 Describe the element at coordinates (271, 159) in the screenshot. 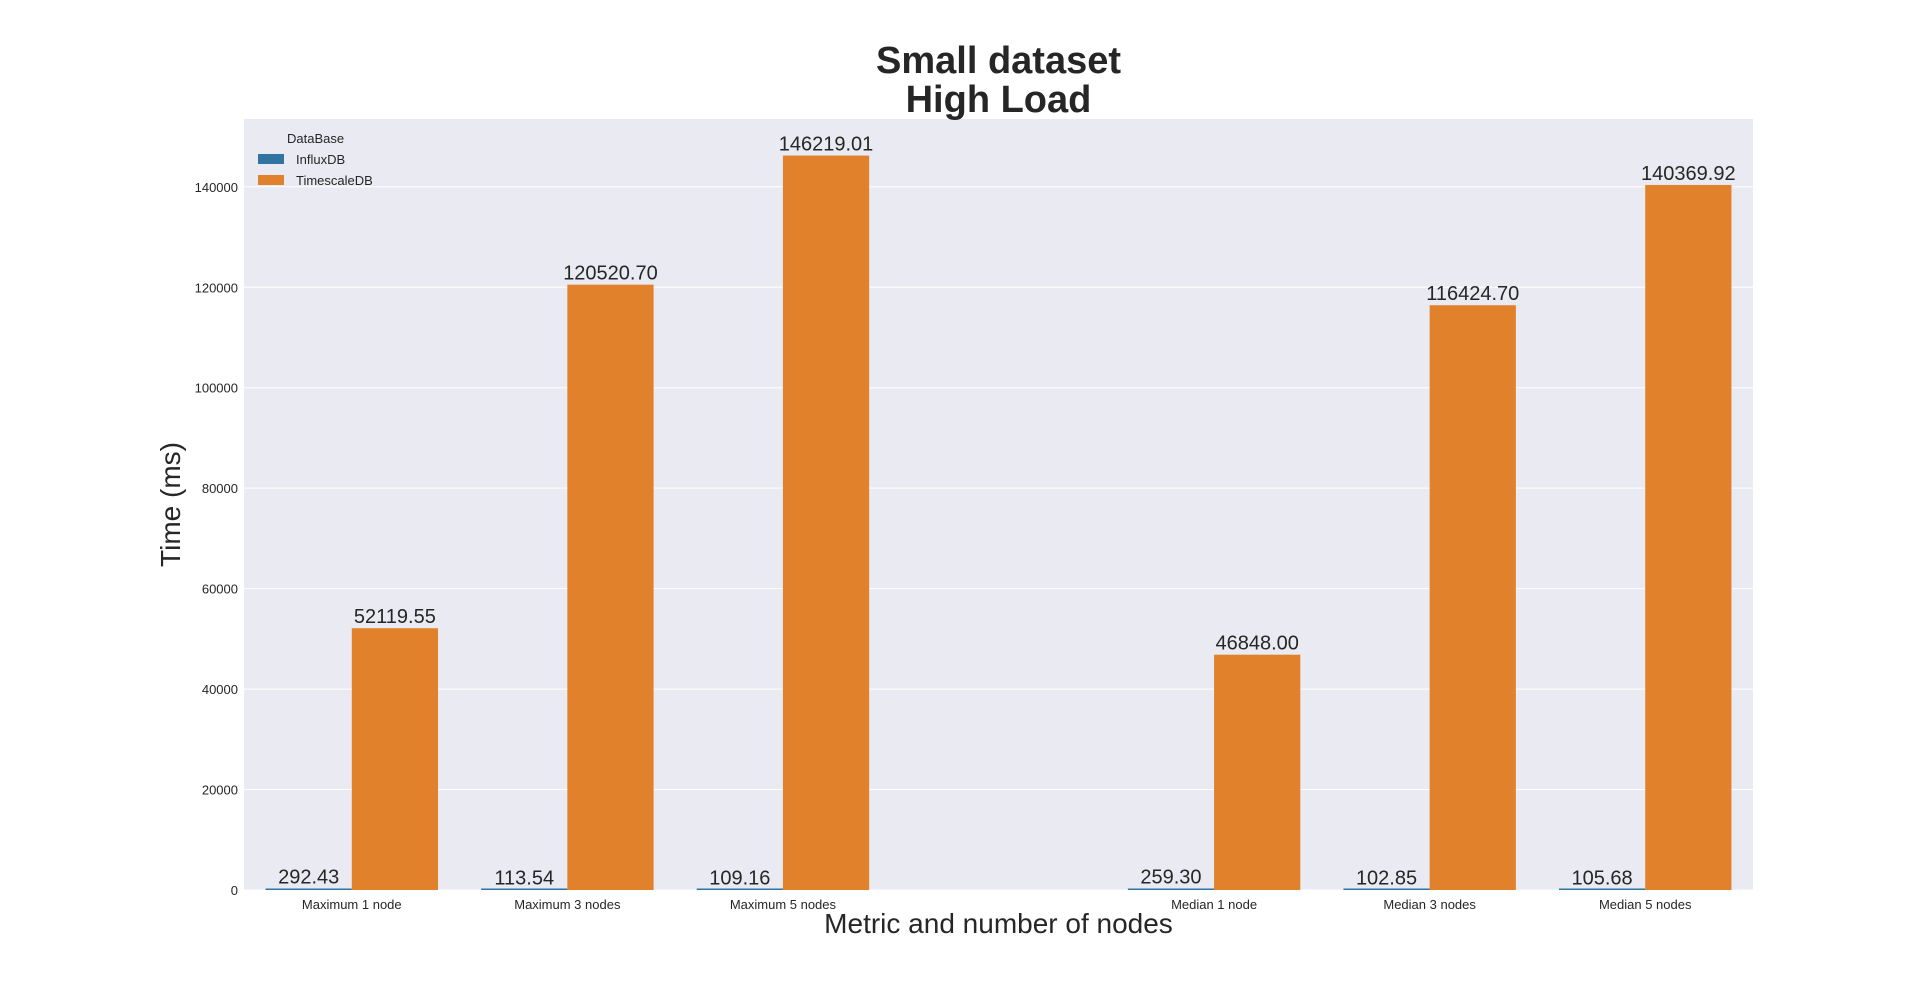

I see `legend-swatch-influxdb` at that location.